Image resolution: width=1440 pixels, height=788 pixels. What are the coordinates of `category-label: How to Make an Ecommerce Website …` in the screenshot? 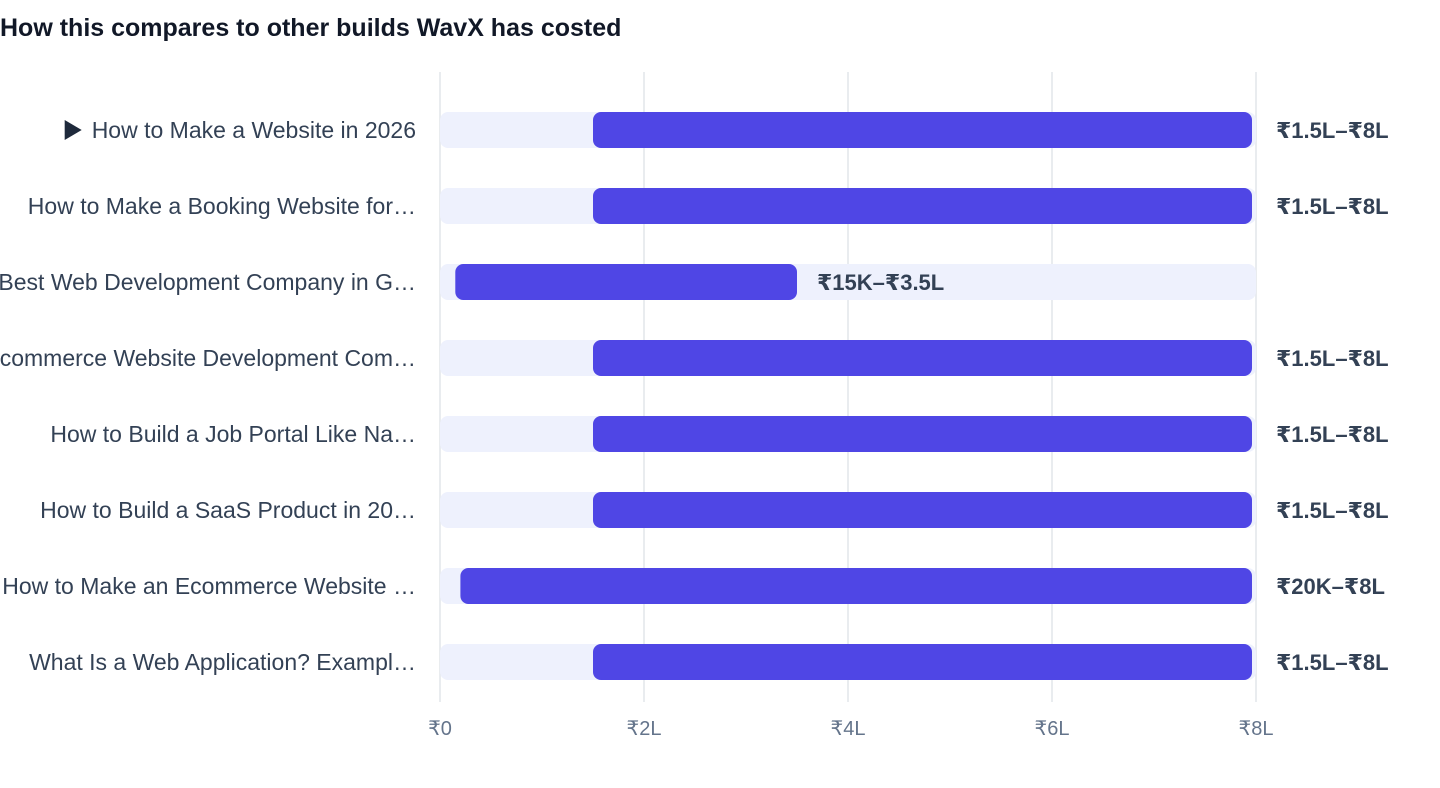 It's located at (209, 586).